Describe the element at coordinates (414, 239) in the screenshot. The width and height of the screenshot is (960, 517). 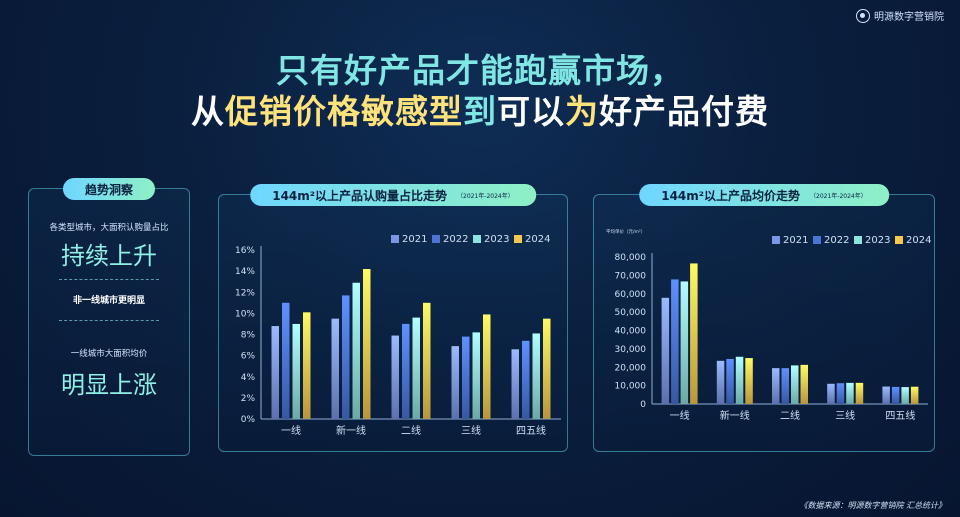
I see `legend-label: 2021` at that location.